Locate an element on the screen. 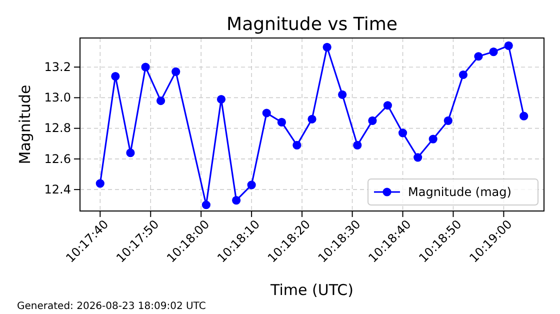 This screenshot has width=560, height=314. legend-label: Magnitude (mag) is located at coordinates (460, 192).